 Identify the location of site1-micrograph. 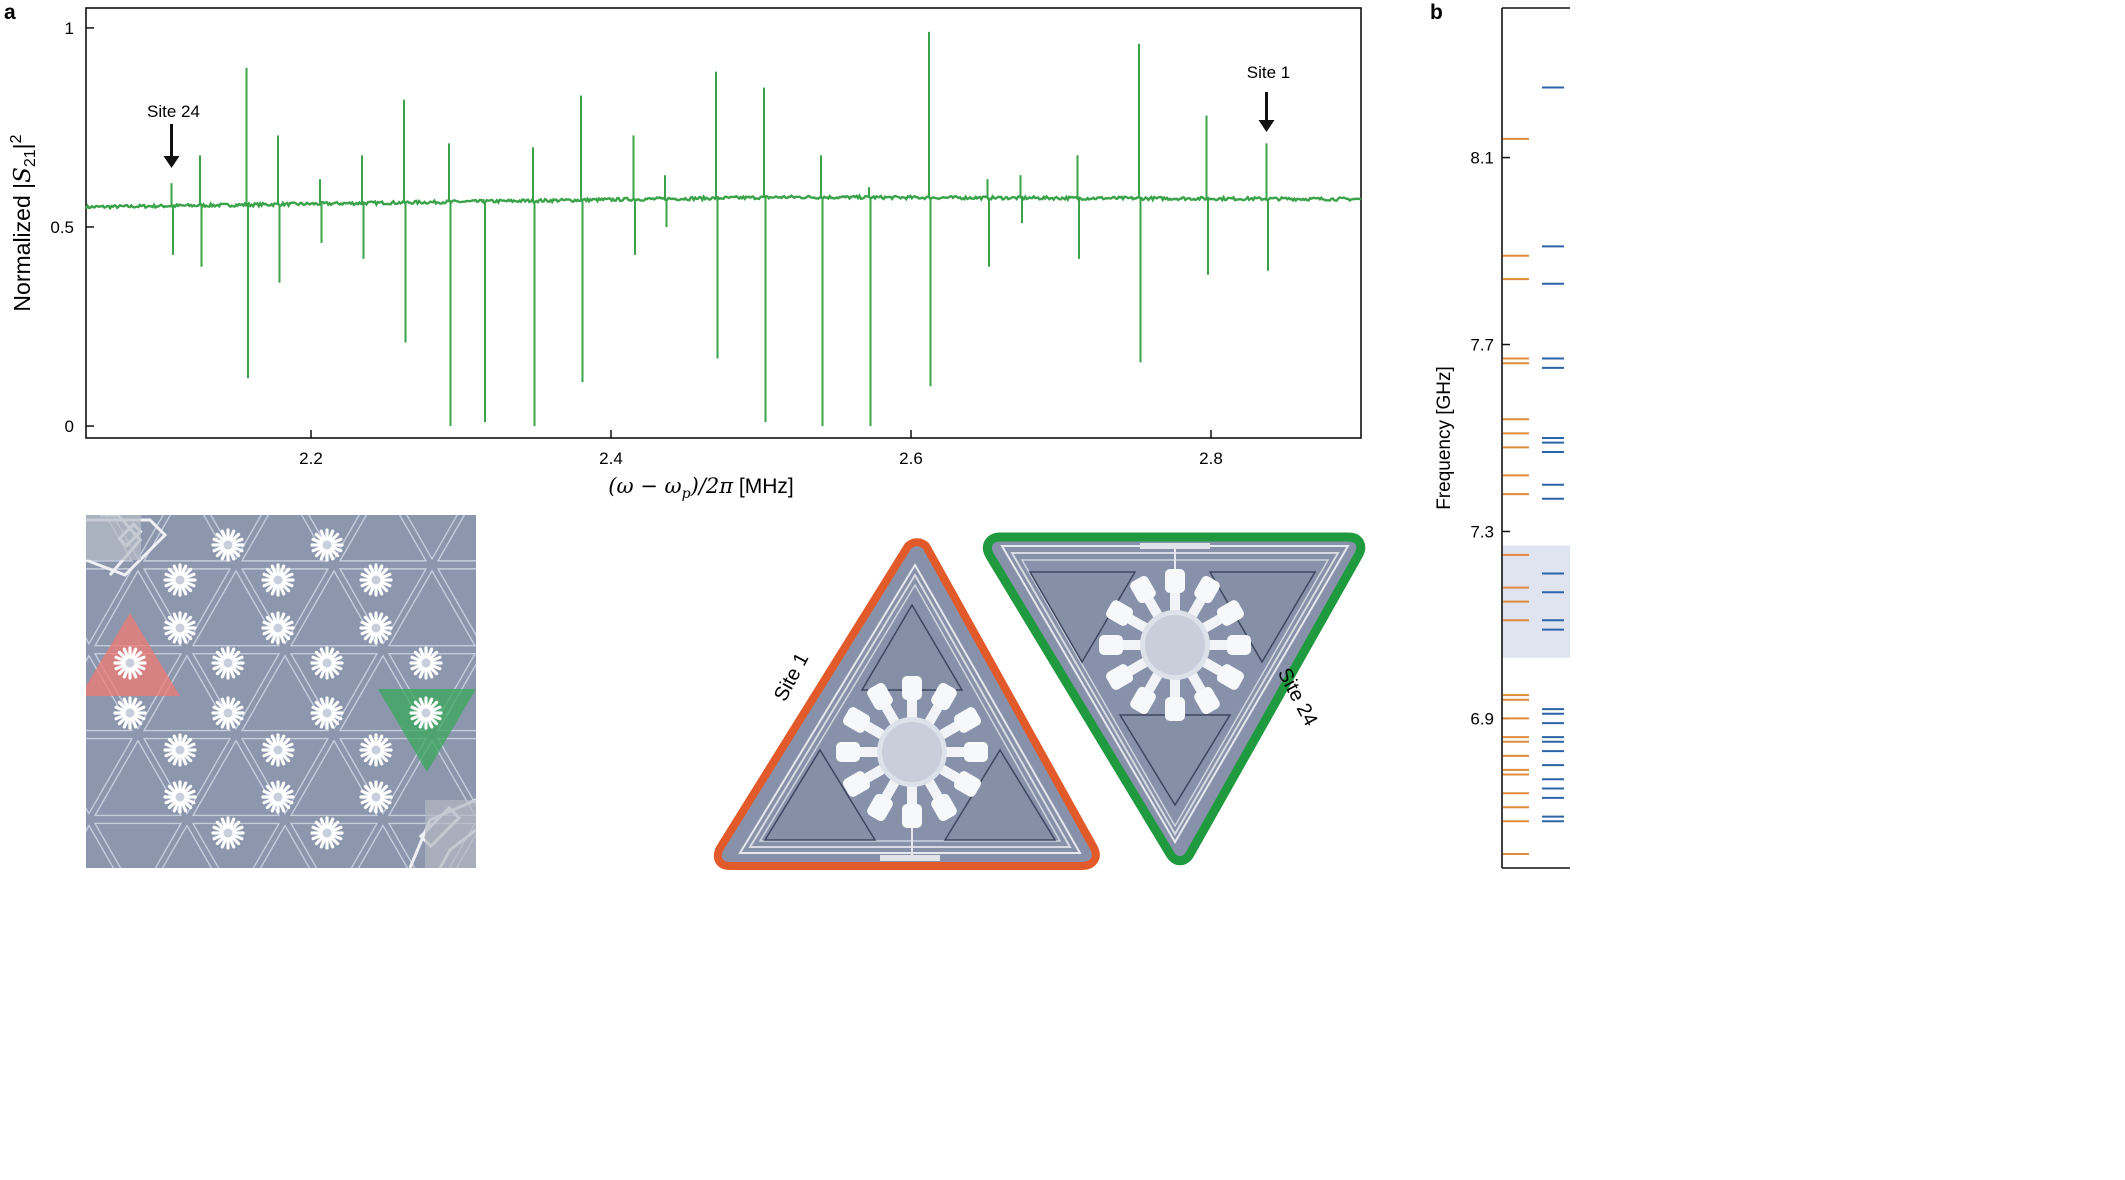
(906, 704).